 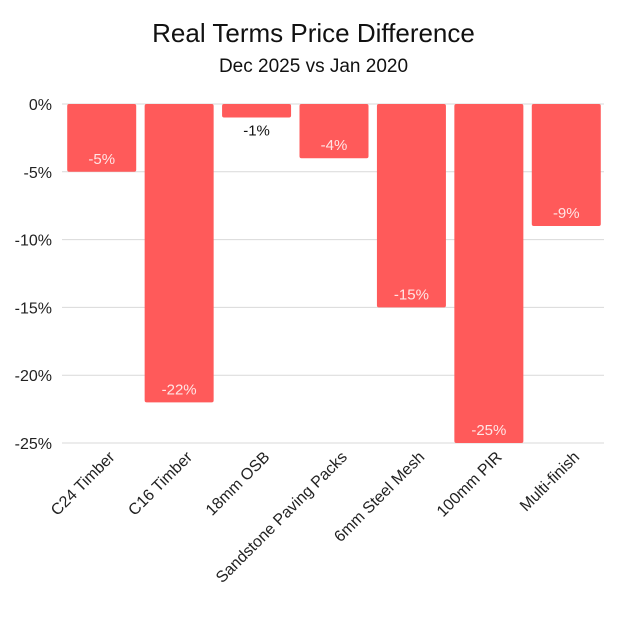 What do you see at coordinates (83, 483) in the screenshot?
I see `x-tick-label: C24 Timber` at bounding box center [83, 483].